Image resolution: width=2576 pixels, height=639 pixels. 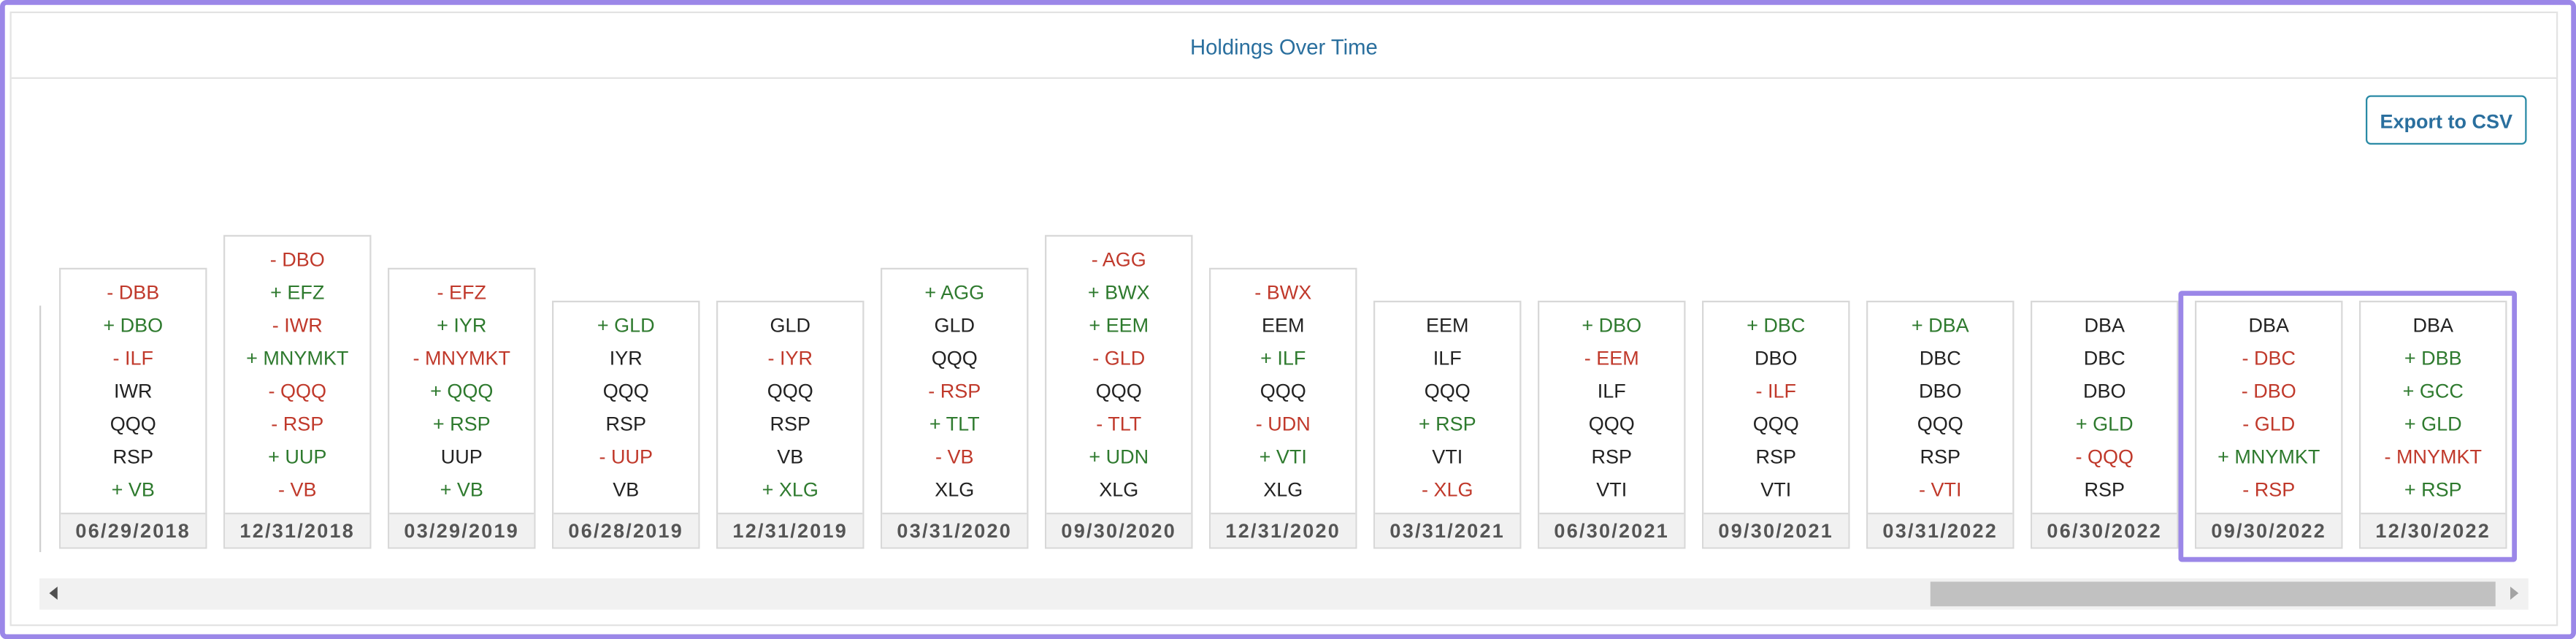 What do you see at coordinates (625, 407) in the screenshot?
I see `holding-list: + GLD IYR QQQ RSP - UUP VB` at bounding box center [625, 407].